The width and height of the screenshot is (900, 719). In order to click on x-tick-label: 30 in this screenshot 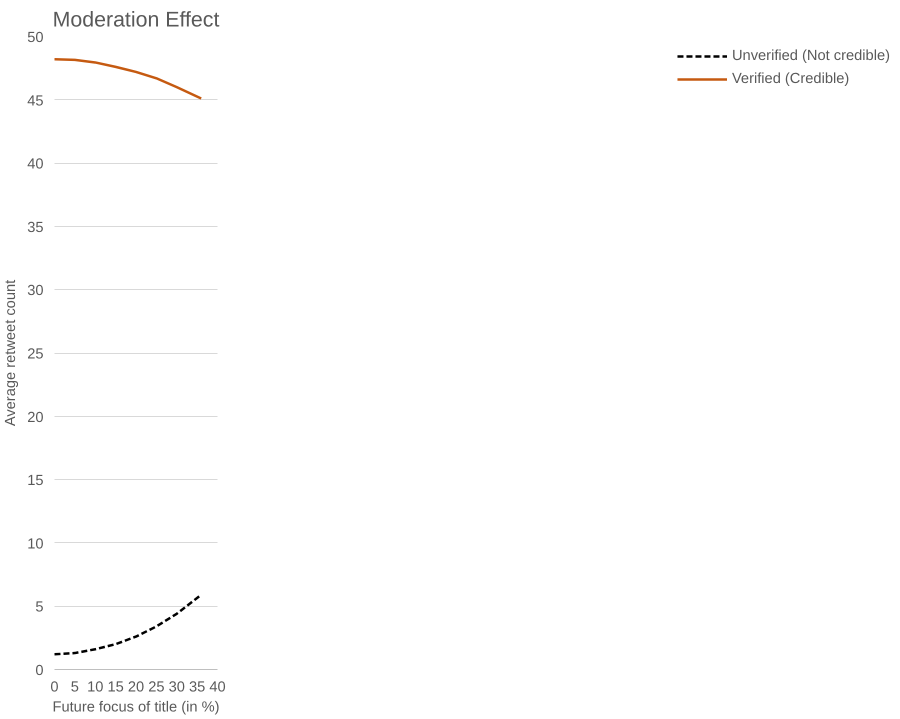, I will do `click(176, 688)`.